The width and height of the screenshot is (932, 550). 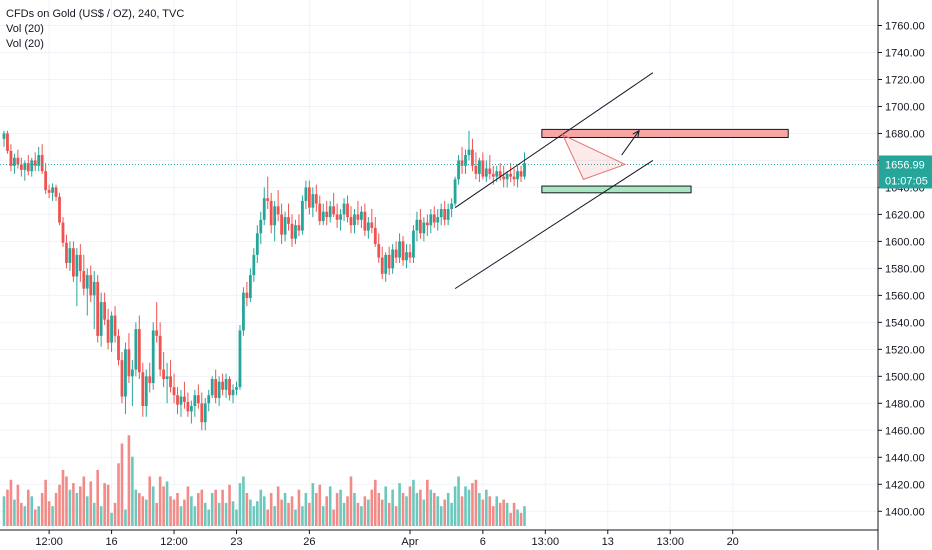 I want to click on price-axis-label: 1740.00, so click(x=905, y=53).